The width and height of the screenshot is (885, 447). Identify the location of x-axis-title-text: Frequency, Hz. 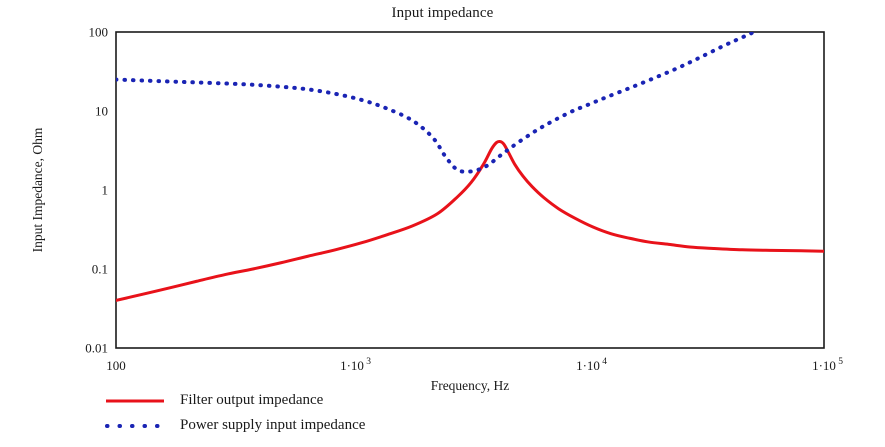
(470, 385).